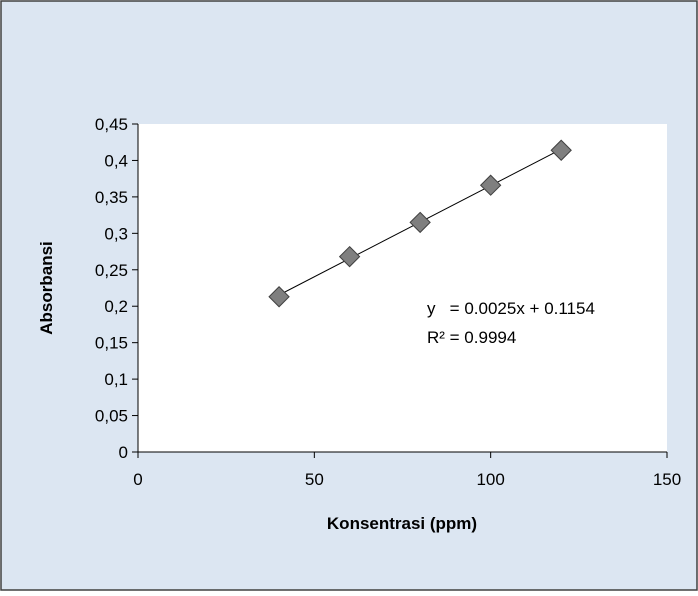 This screenshot has height=596, width=698. What do you see at coordinates (111, 343) in the screenshot?
I see `y-tick-label: 0,15` at bounding box center [111, 343].